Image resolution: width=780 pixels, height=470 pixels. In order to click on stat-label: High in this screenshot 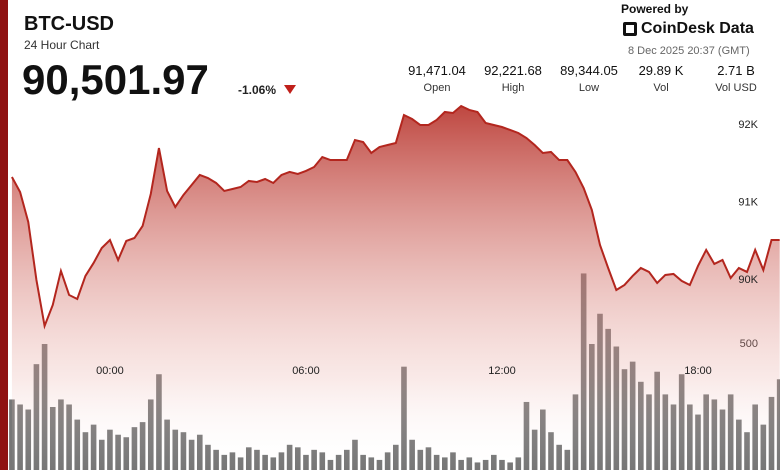, I will do `click(513, 88)`.